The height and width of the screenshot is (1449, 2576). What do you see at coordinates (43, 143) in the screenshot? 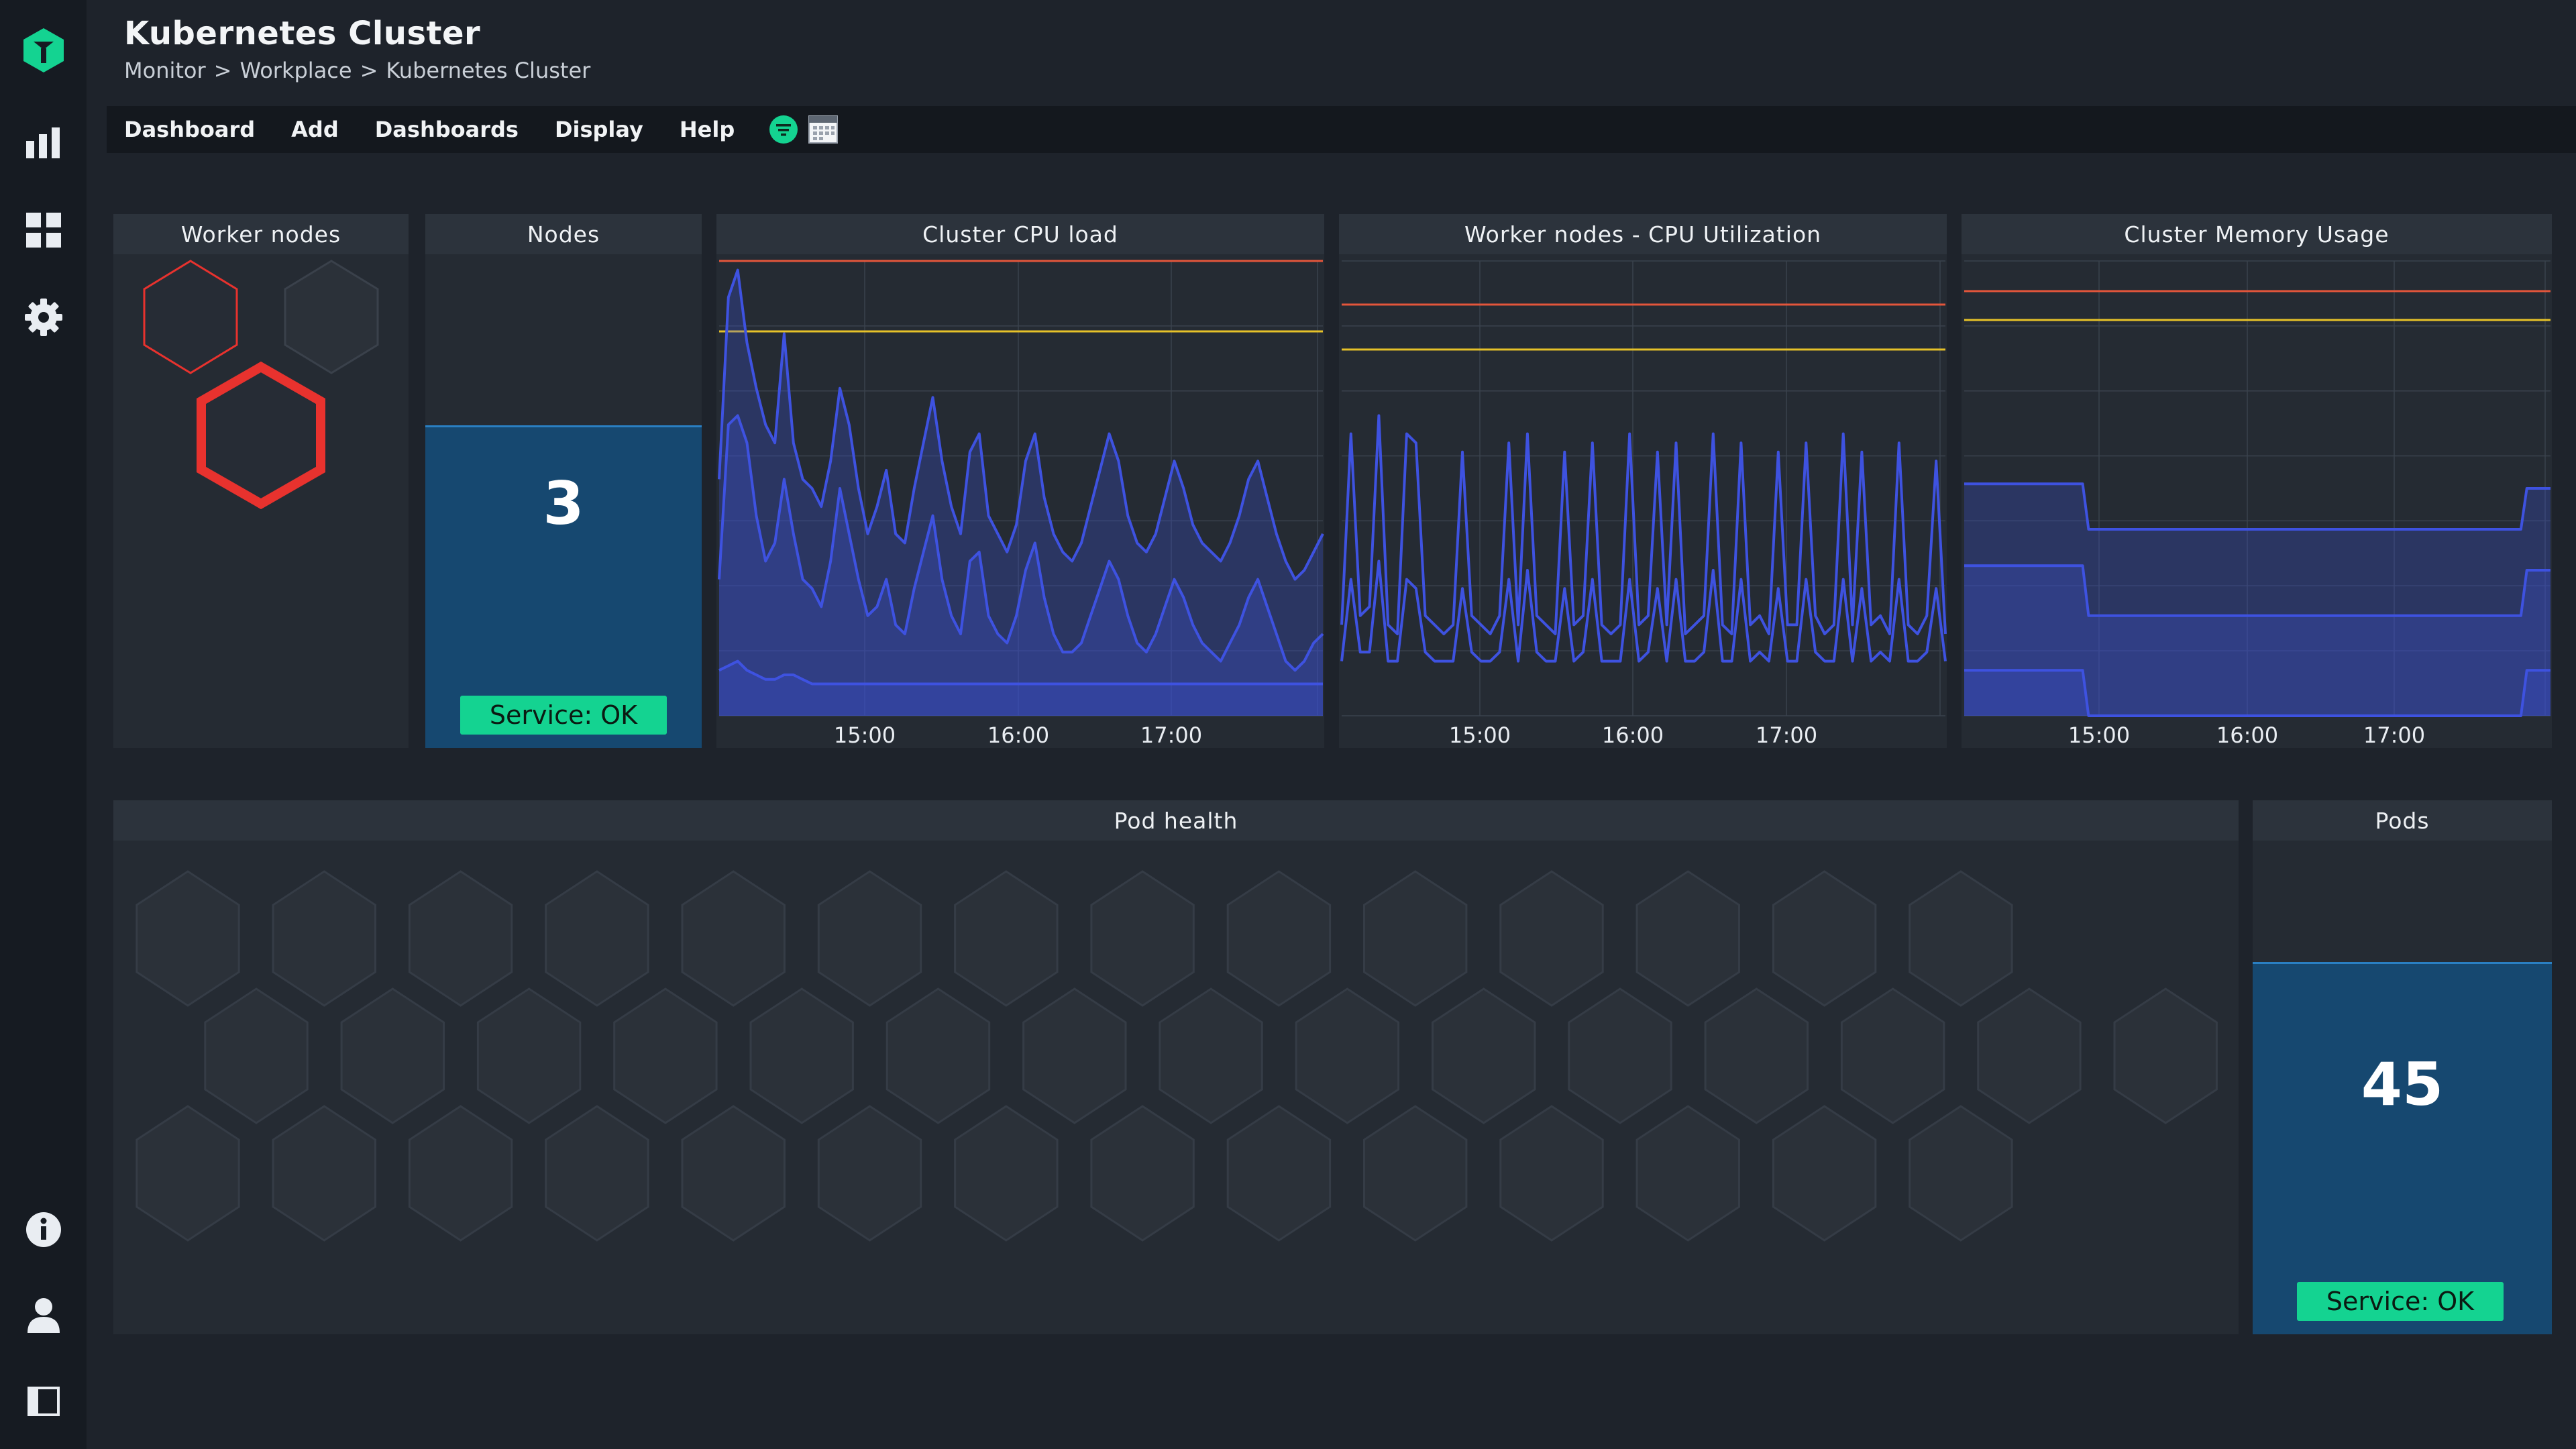
I see `monitor-icon` at bounding box center [43, 143].